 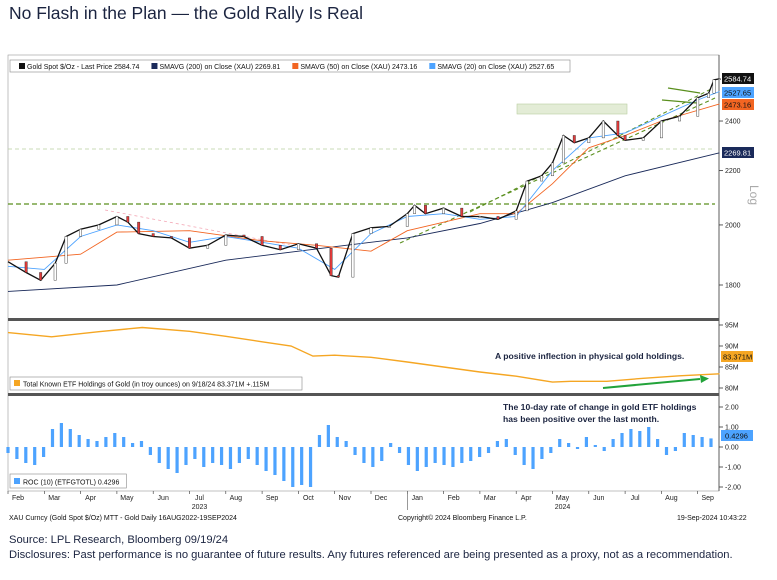 I want to click on y-tick-label: 90M, so click(x=732, y=347).